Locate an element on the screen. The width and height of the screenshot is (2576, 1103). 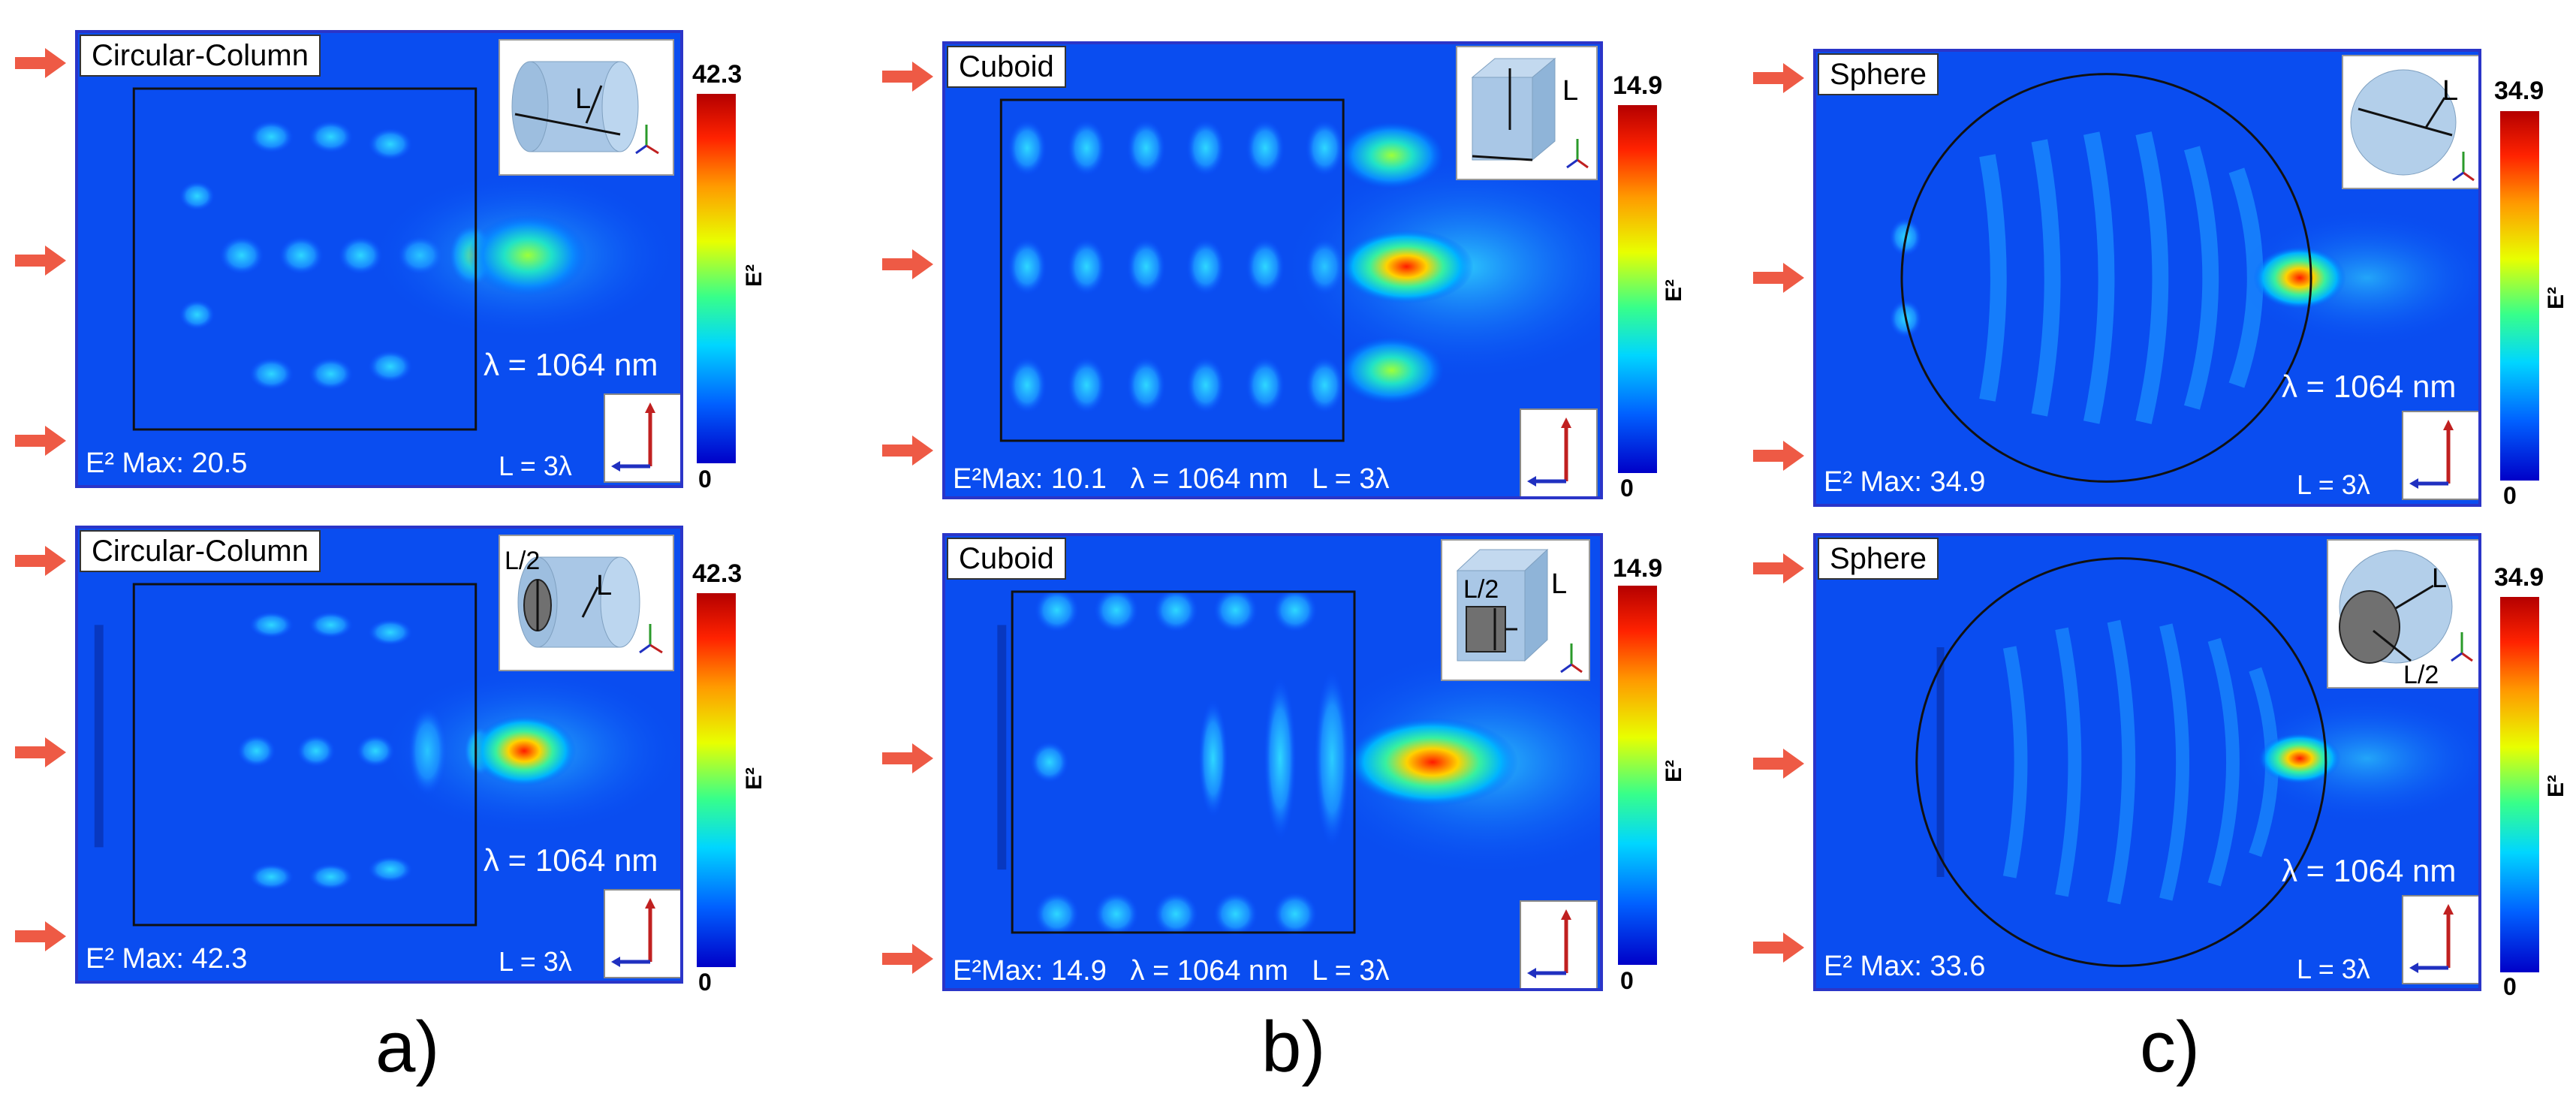
sphere-icon: L is located at coordinates (2412, 125).